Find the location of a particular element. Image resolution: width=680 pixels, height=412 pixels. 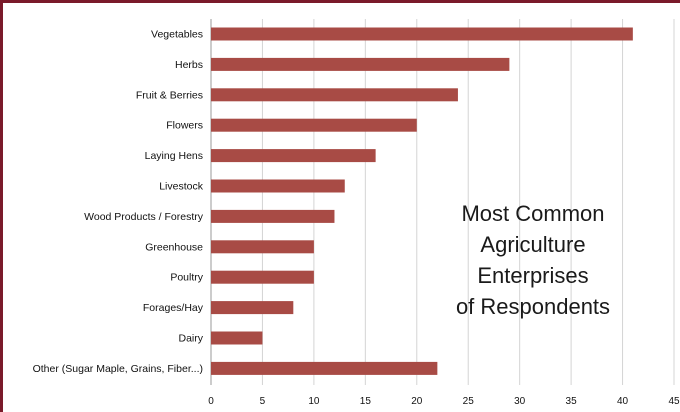

category-label: Wood Products / Forestry is located at coordinates (144, 217).